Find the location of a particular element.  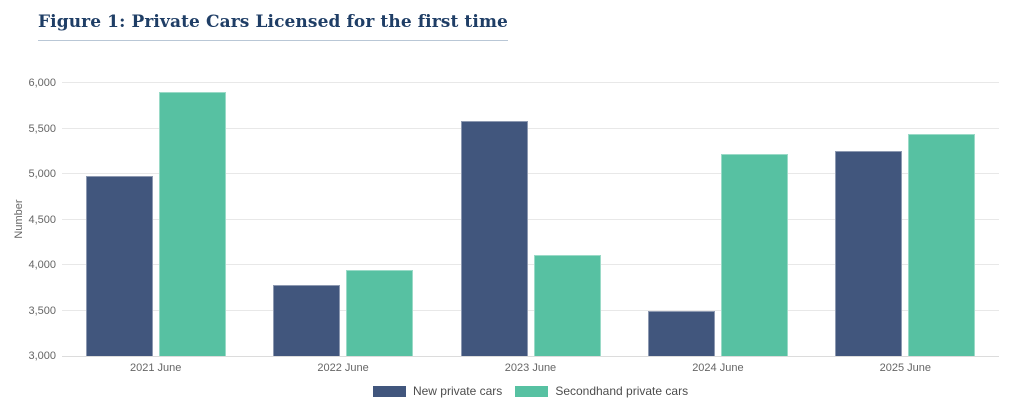

legend-item-new-private-cars: New private cars is located at coordinates (437, 391).